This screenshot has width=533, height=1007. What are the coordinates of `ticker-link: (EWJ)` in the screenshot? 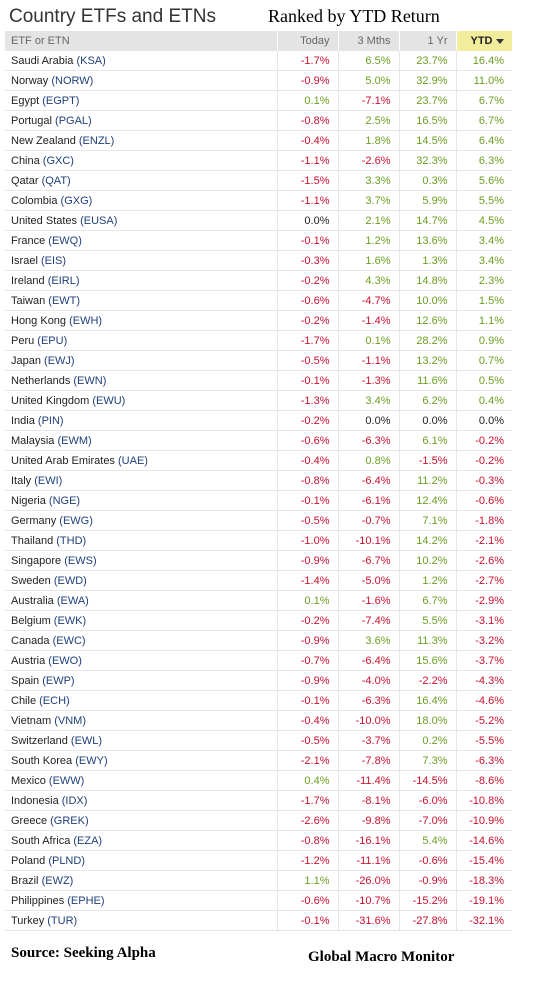 It's located at (59, 360).